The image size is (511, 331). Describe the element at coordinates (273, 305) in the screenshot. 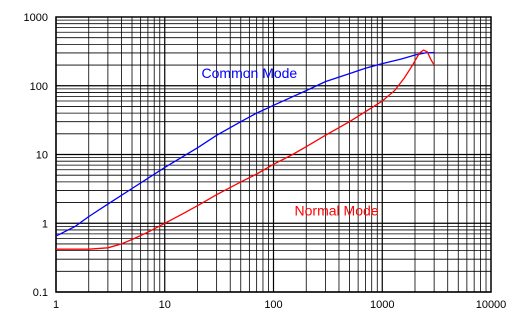

I see `x-tick-label: 100` at that location.